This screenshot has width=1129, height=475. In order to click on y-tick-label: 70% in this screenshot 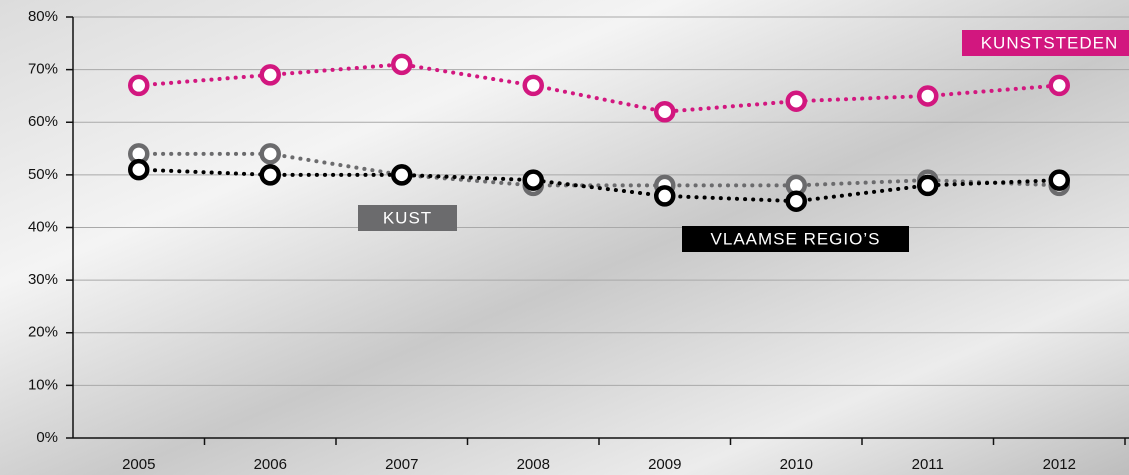, I will do `click(43, 69)`.